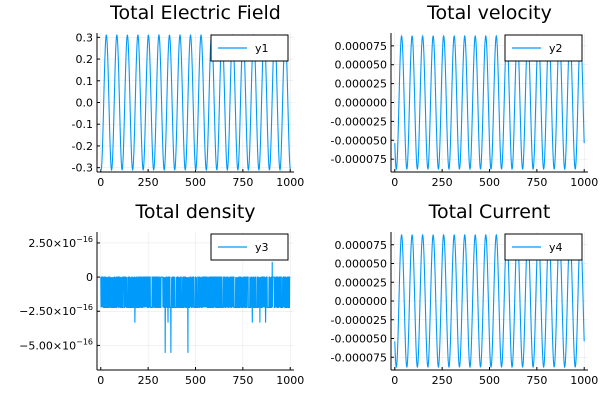  Describe the element at coordinates (82, 168) in the screenshot. I see `y-tick-label: -0.3` at that location.